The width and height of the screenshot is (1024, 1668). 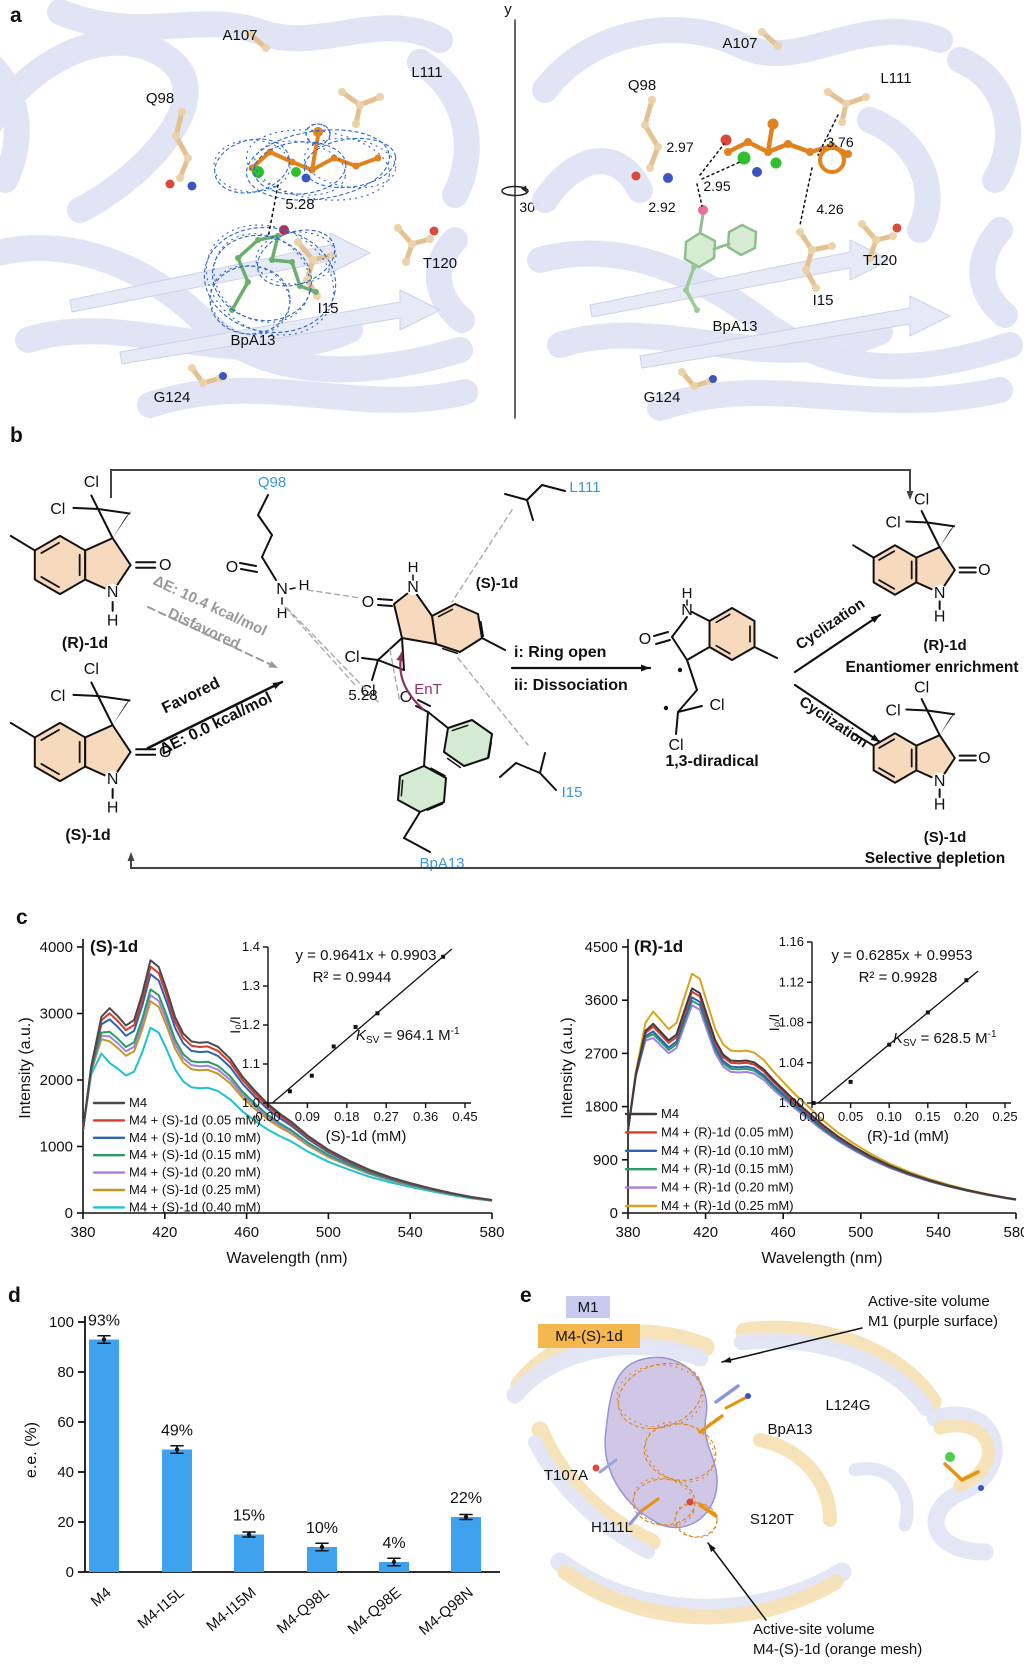 What do you see at coordinates (61, 1322) in the screenshot?
I see `y-tick-label: 100` at bounding box center [61, 1322].